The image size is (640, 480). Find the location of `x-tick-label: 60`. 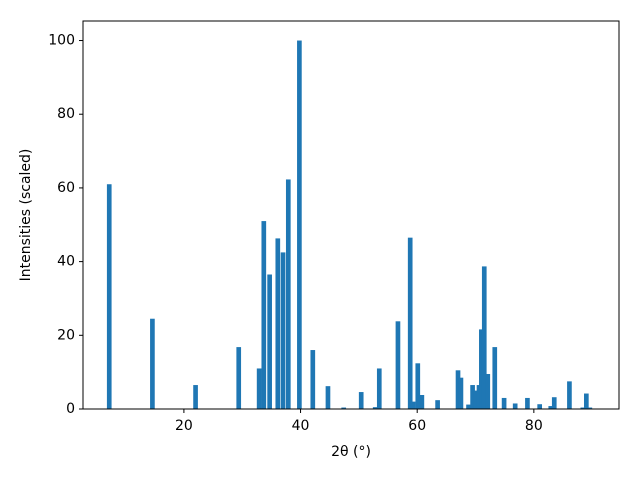

x-tick-label: 60 is located at coordinates (417, 426).